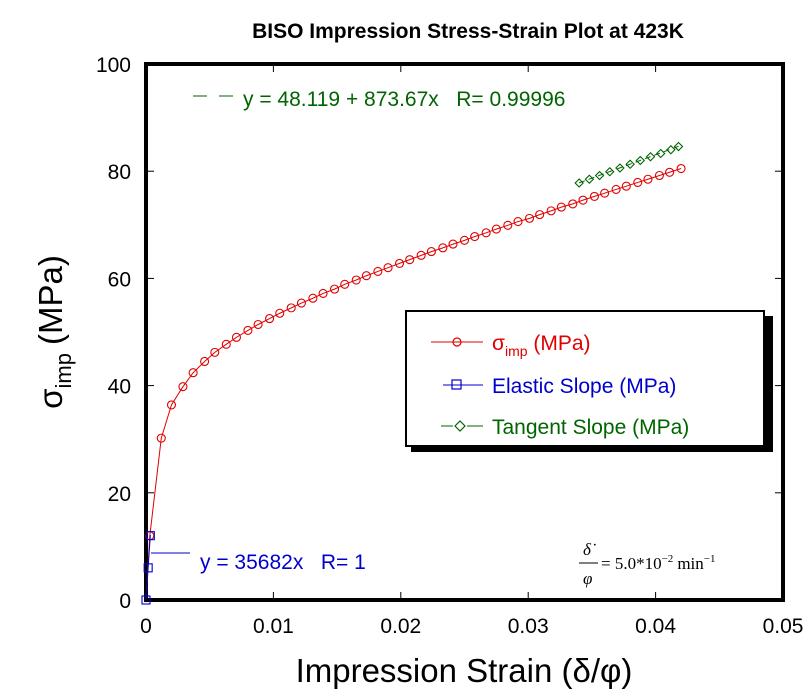  Describe the element at coordinates (125, 601) in the screenshot. I see `y-tick-label: 0` at that location.